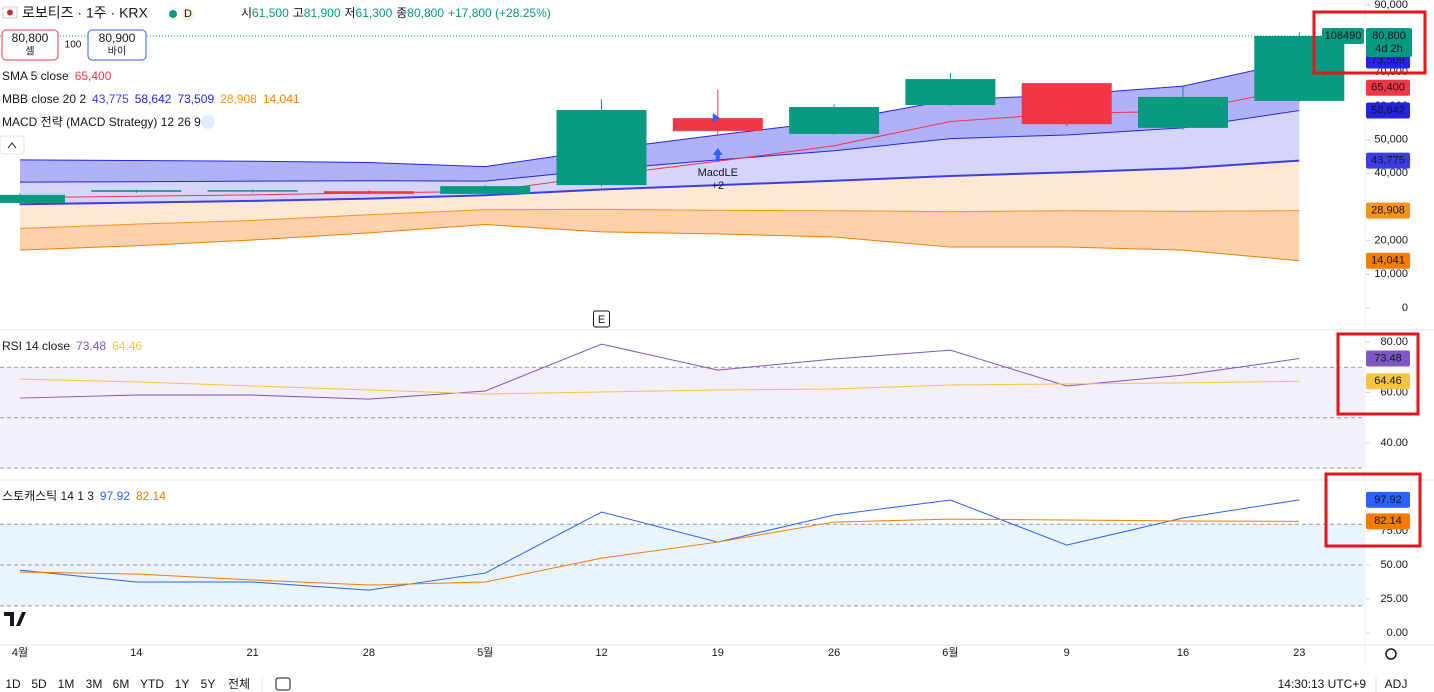  What do you see at coordinates (188, 14) in the screenshot?
I see `interval-badge-bg` at bounding box center [188, 14].